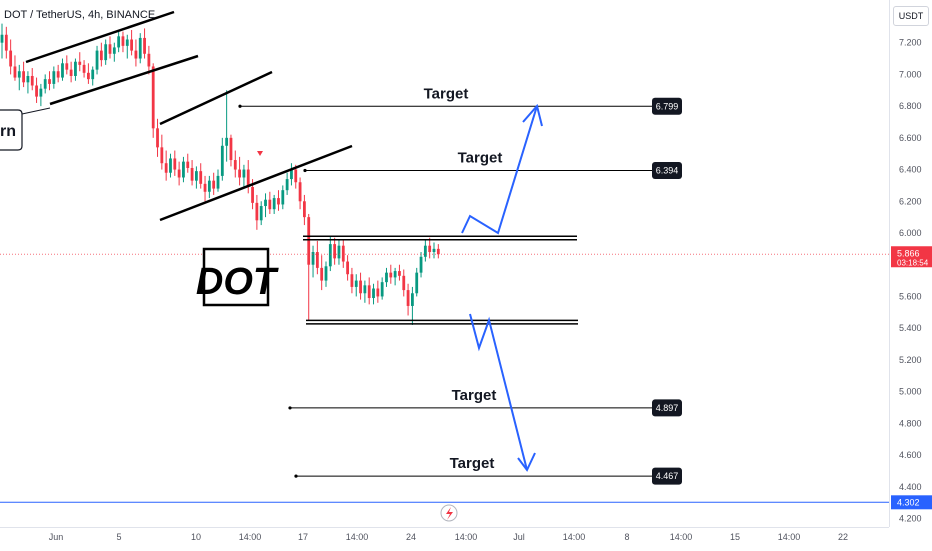 Image resolution: width=932 pixels, height=551 pixels. I want to click on target-price-text: 6.799, so click(667, 106).